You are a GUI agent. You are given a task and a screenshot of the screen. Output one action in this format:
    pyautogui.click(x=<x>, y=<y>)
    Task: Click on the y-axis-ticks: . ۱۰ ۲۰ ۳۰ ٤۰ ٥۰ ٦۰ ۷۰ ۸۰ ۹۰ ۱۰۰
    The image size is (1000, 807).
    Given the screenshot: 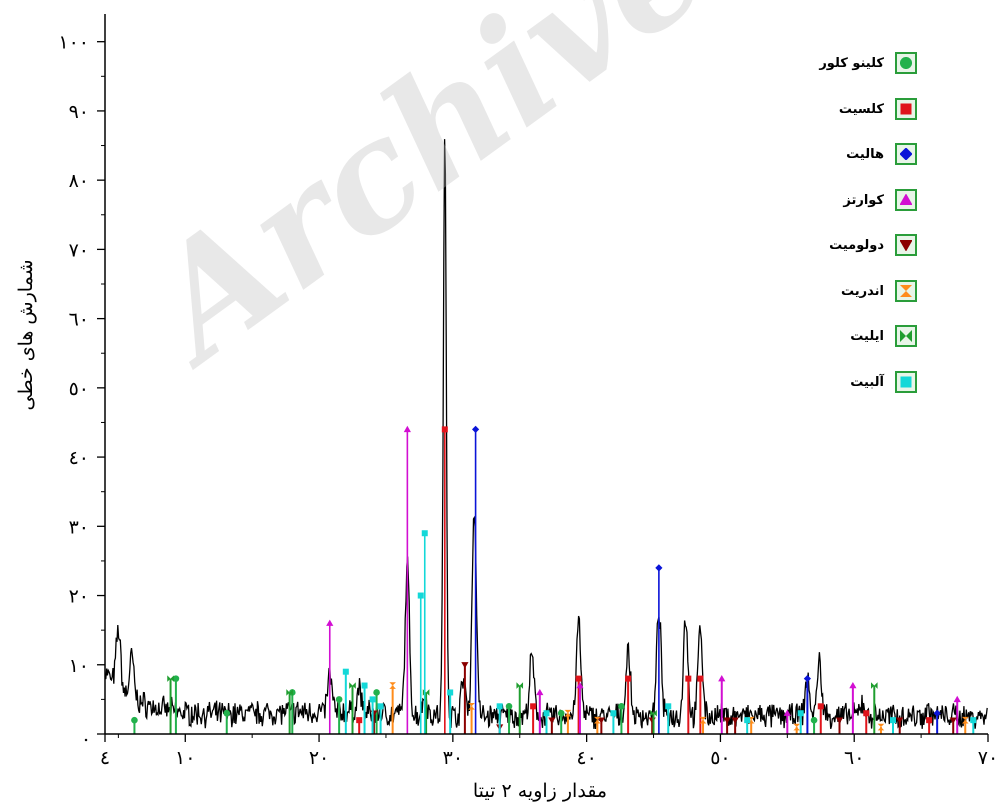 What is the action you would take?
    pyautogui.click(x=81, y=389)
    